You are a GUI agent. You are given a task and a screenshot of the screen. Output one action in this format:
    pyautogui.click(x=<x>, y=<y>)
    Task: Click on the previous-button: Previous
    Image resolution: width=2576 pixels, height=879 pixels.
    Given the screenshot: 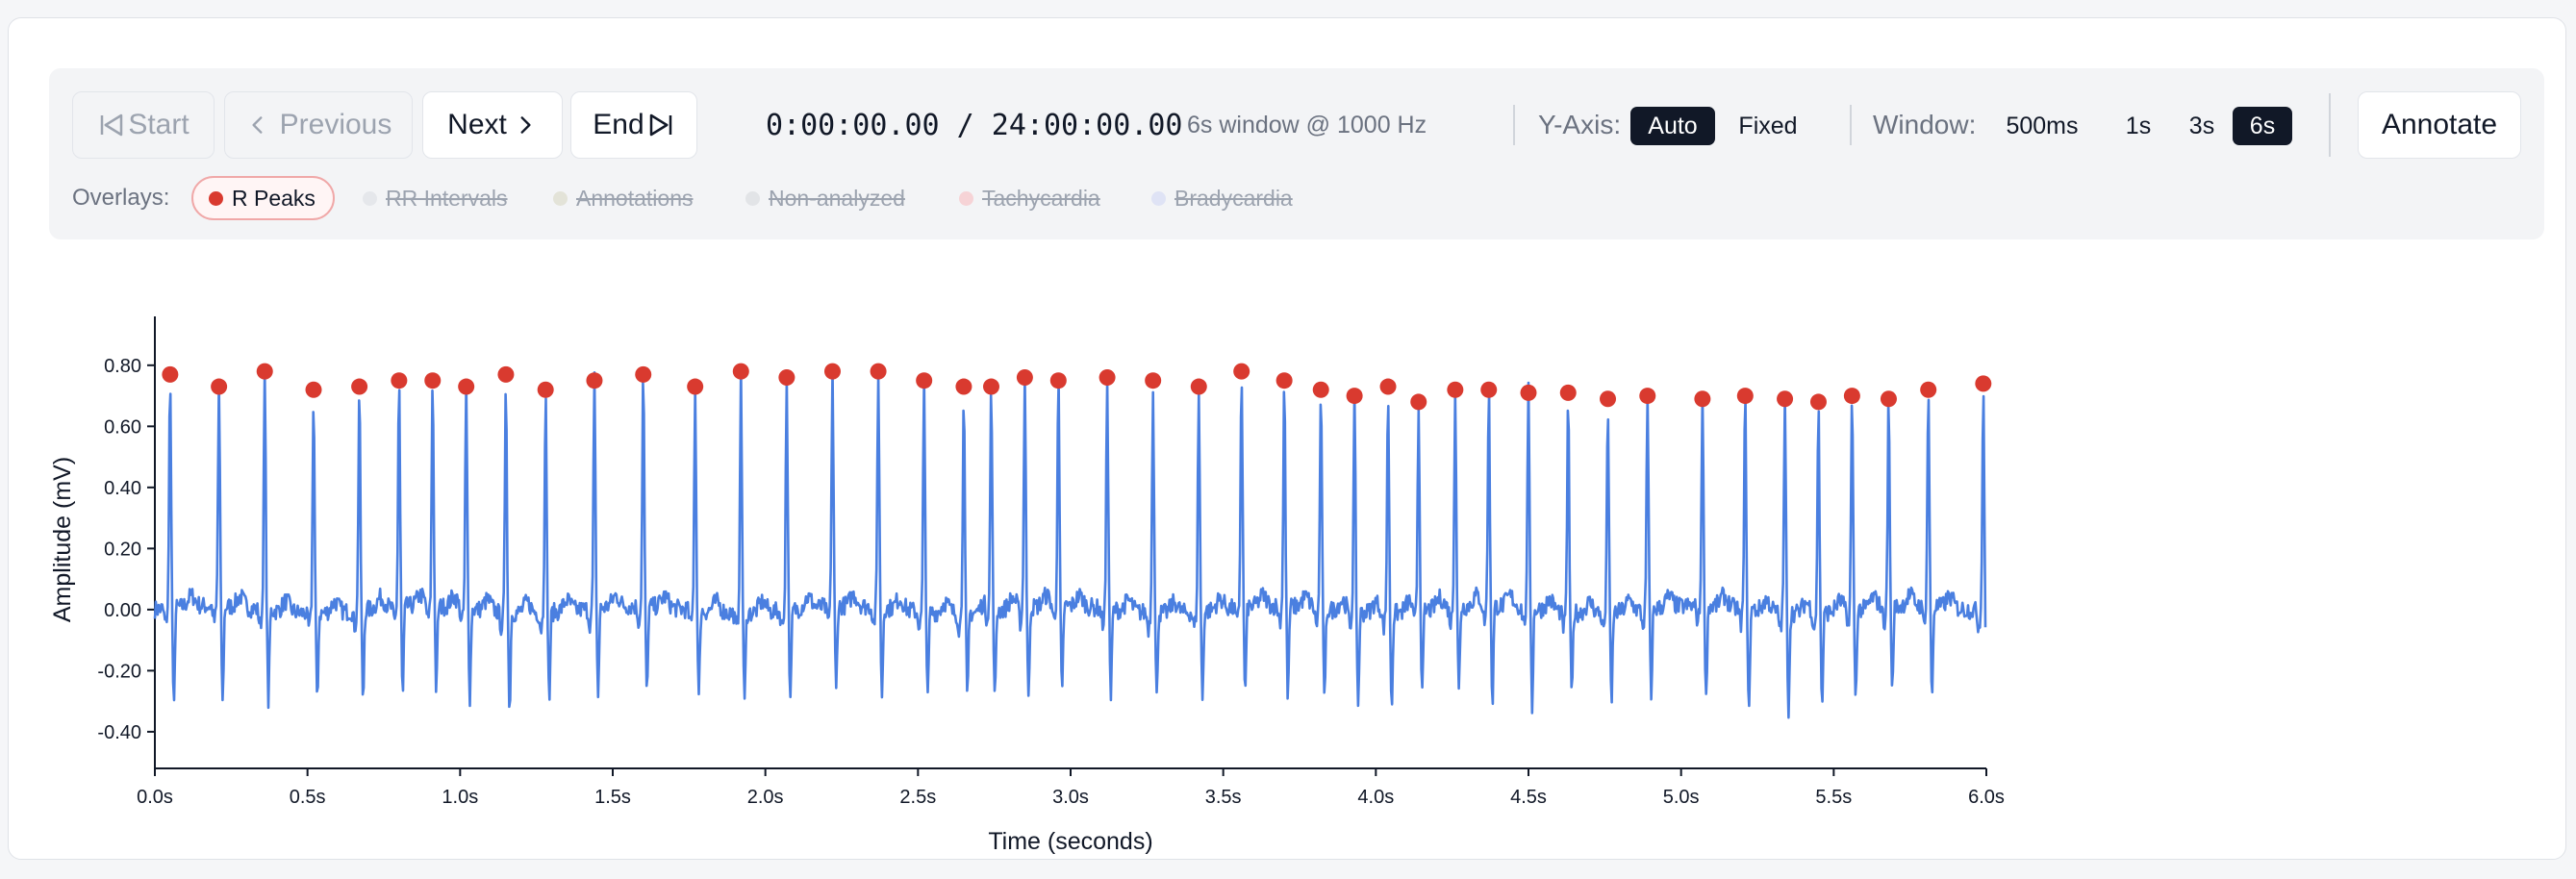 What is the action you would take?
    pyautogui.click(x=318, y=125)
    